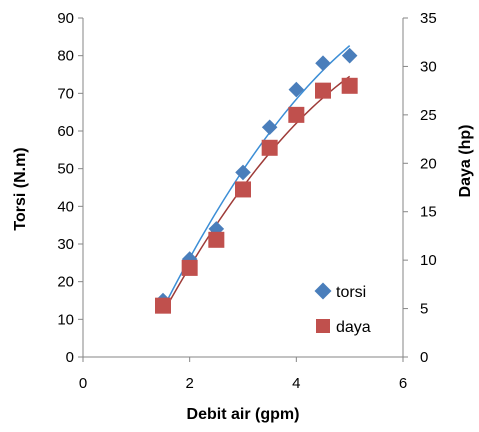 This screenshot has width=479, height=432. Describe the element at coordinates (65, 282) in the screenshot. I see `y-left-tick-label: 20` at that location.